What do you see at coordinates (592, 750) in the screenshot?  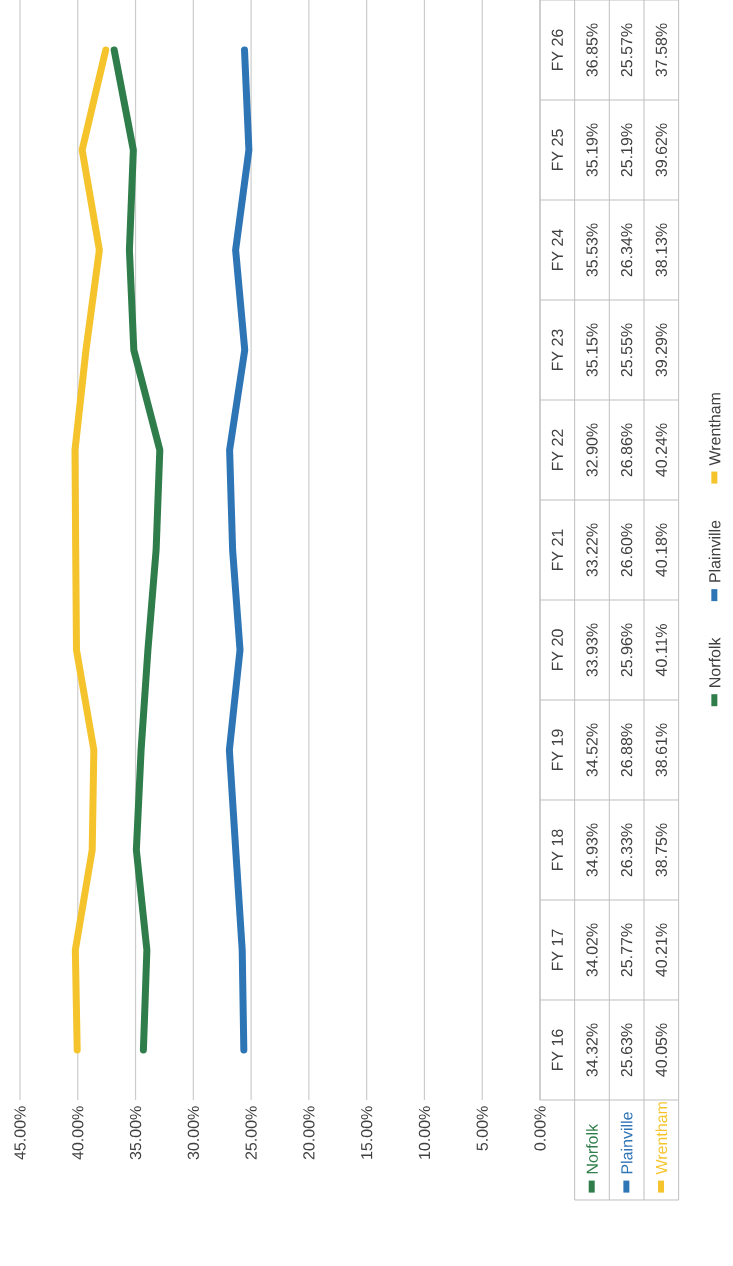 I see `data-label: 34.52%` at bounding box center [592, 750].